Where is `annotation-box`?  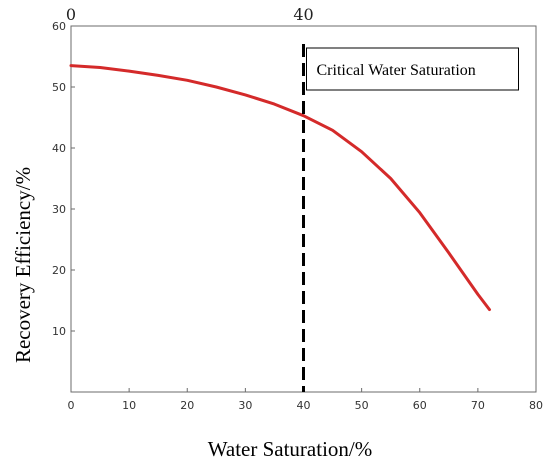 annotation-box is located at coordinates (412, 69).